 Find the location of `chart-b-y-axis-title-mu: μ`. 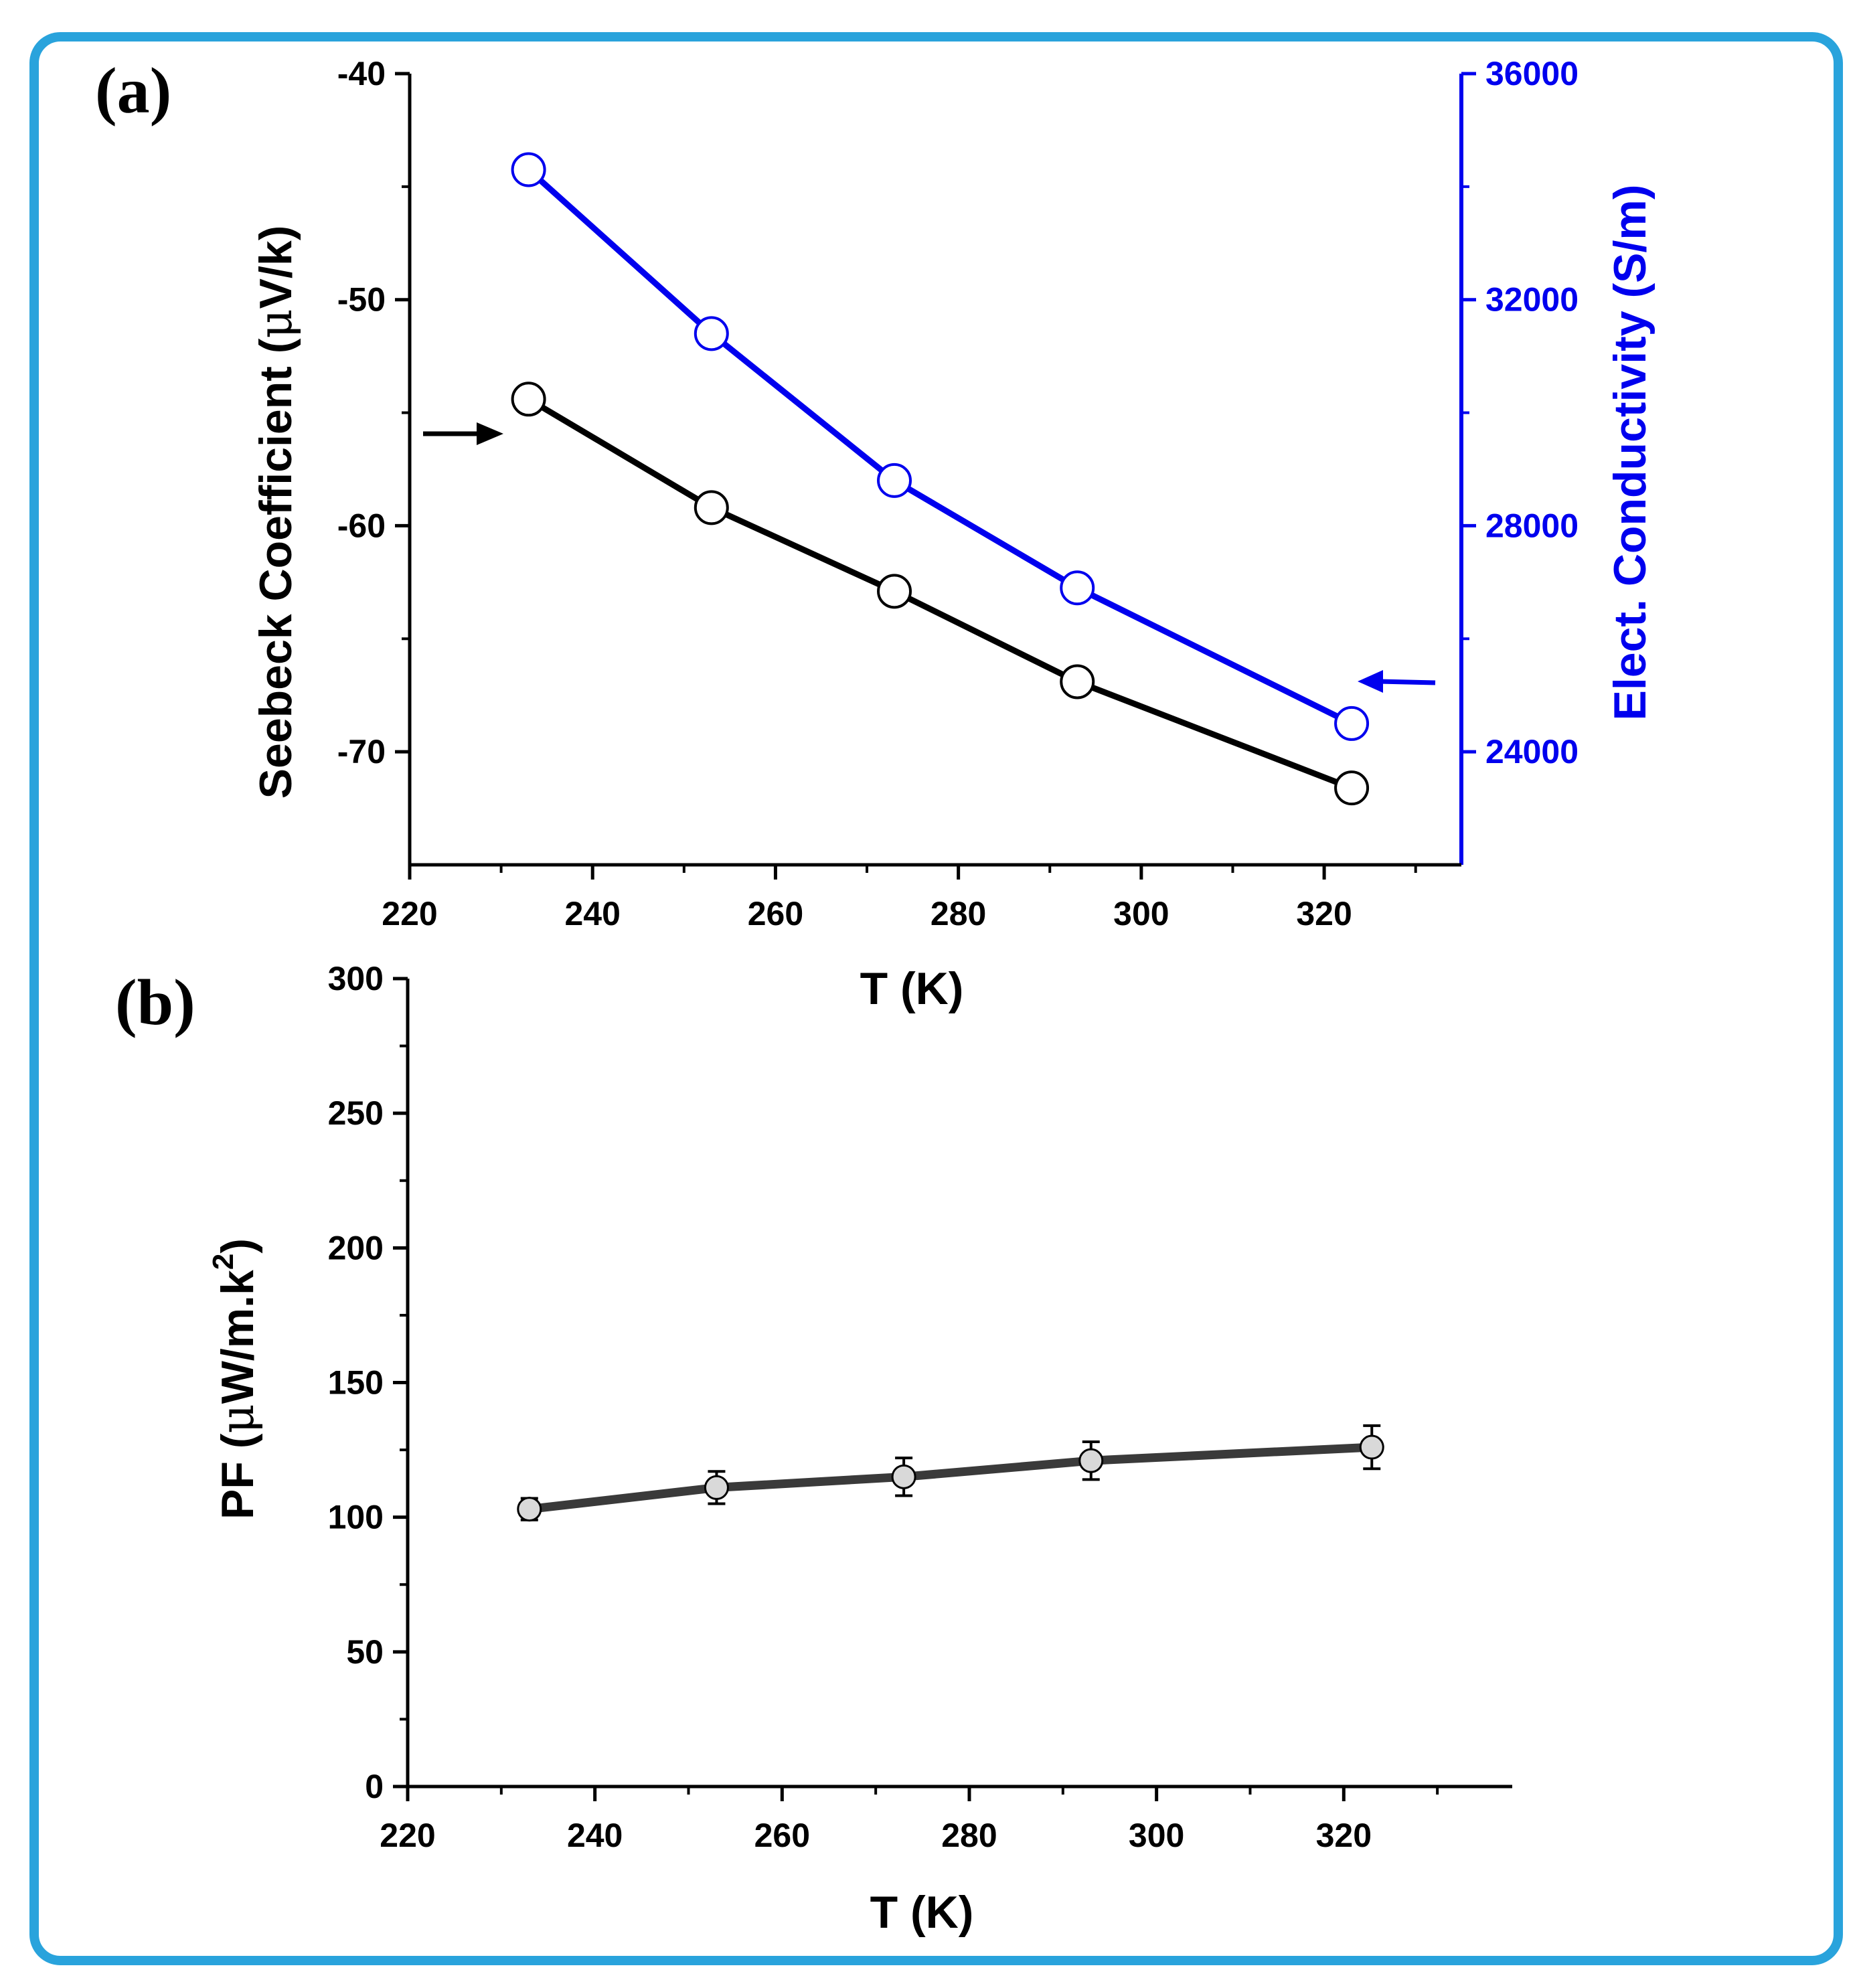

chart-b-y-axis-title-mu: μ is located at coordinates (238, 1419).